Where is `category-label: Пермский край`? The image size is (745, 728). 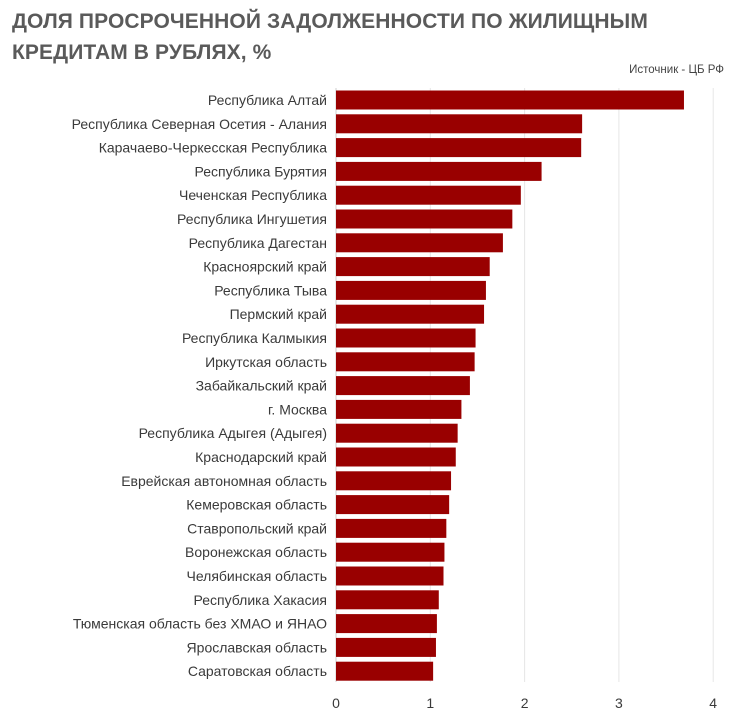 category-label: Пермский край is located at coordinates (278, 314).